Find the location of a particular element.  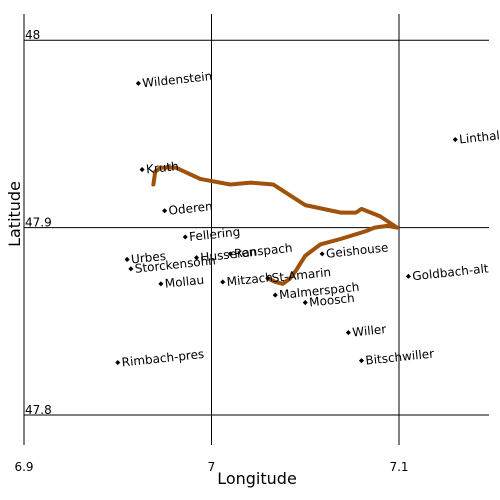

track is located at coordinates (275, 225).